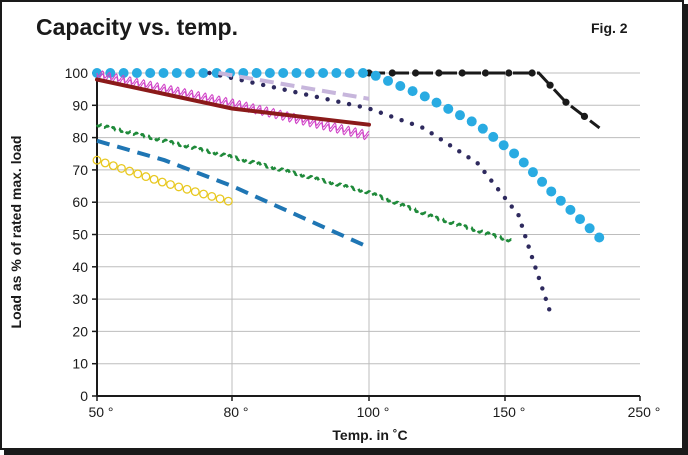  I want to click on y-tick-label: 60, so click(80, 202).